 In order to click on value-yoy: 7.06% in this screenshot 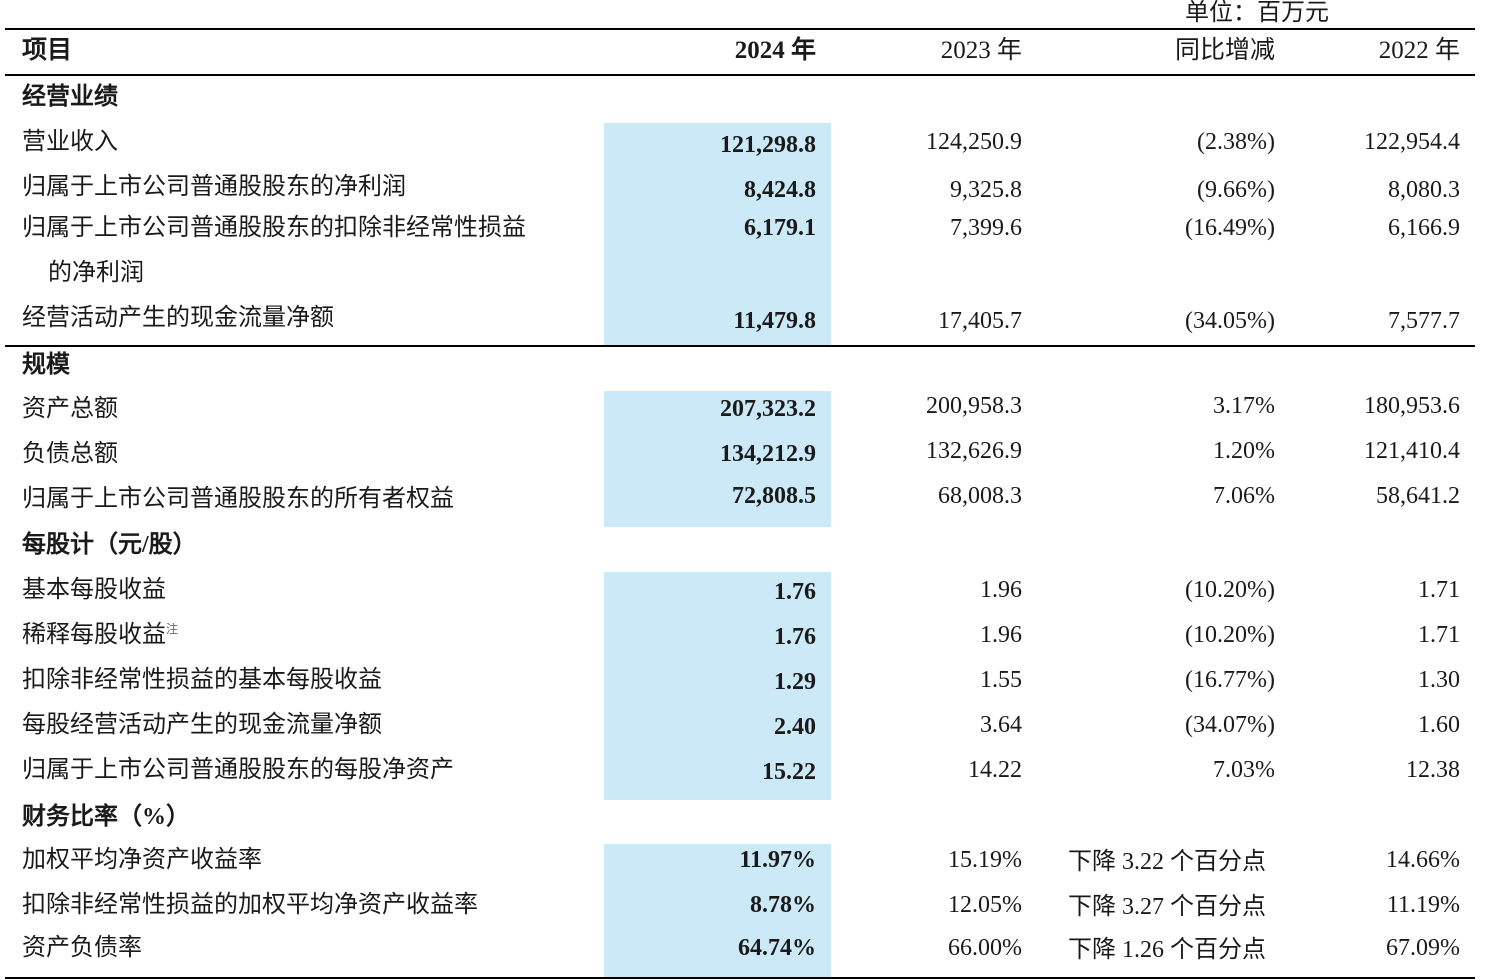, I will do `click(1244, 496)`.